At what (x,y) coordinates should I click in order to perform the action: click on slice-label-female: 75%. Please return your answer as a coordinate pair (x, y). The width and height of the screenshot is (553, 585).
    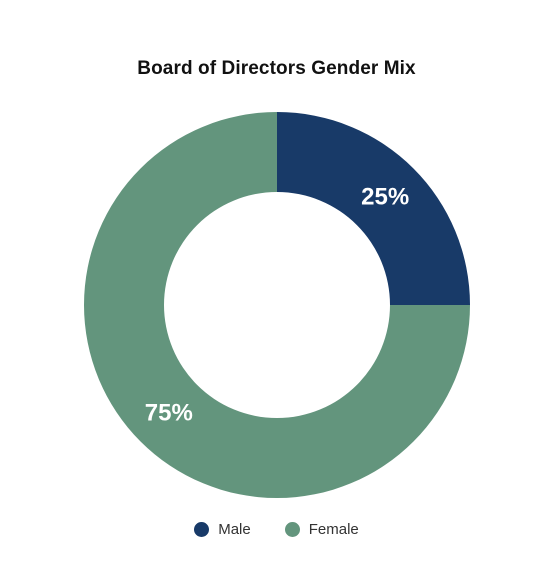
    Looking at the image, I should click on (169, 413).